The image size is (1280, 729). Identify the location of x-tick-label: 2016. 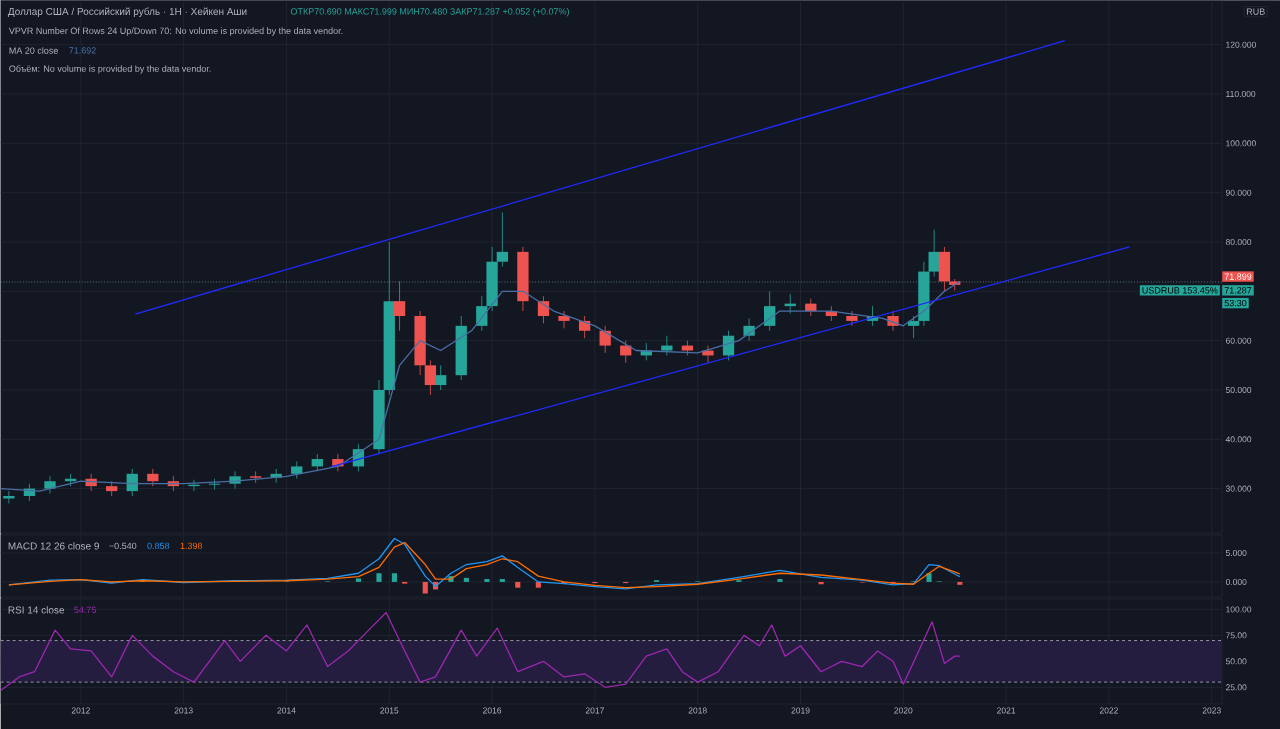
(492, 710).